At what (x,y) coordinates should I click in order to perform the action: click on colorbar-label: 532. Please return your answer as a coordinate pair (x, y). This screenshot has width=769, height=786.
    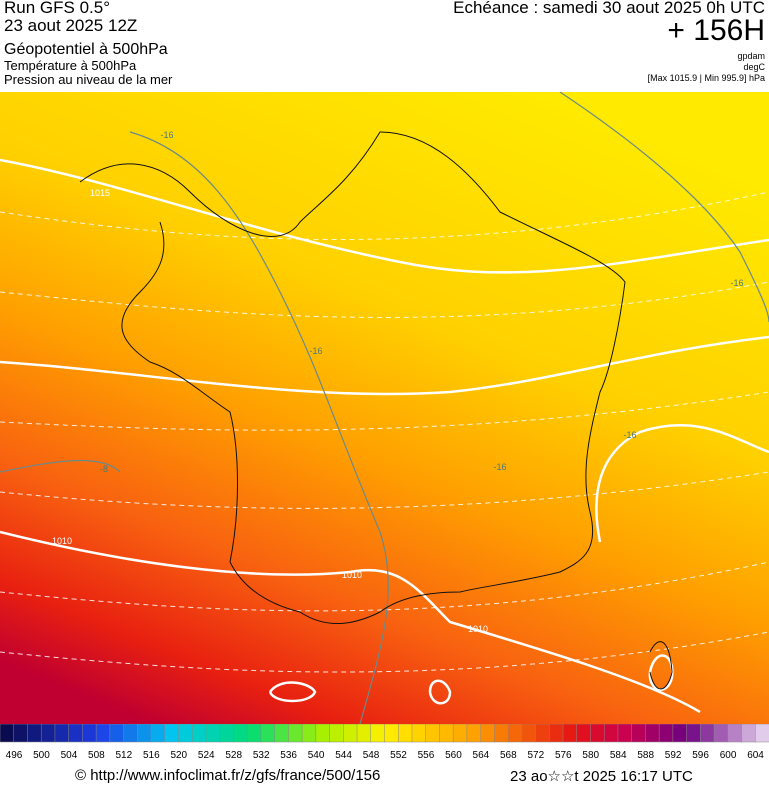
    Looking at the image, I should click on (261, 755).